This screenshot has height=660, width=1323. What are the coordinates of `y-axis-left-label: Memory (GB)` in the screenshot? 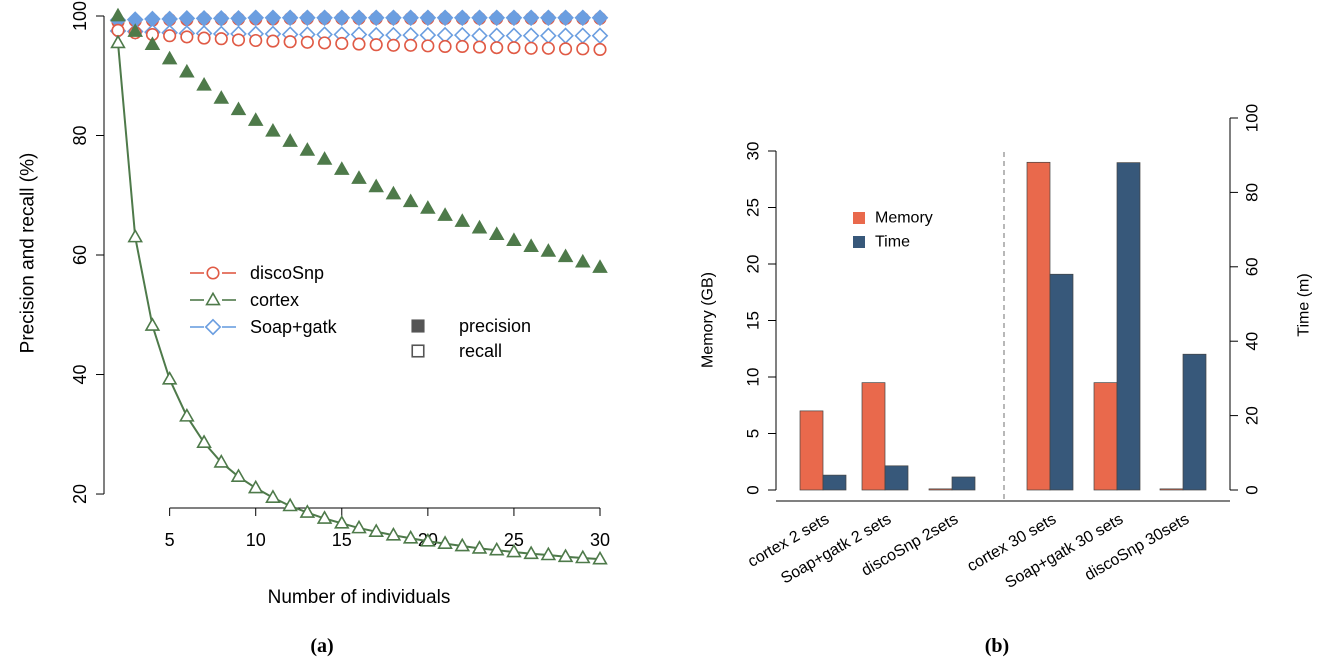 It's located at (708, 320).